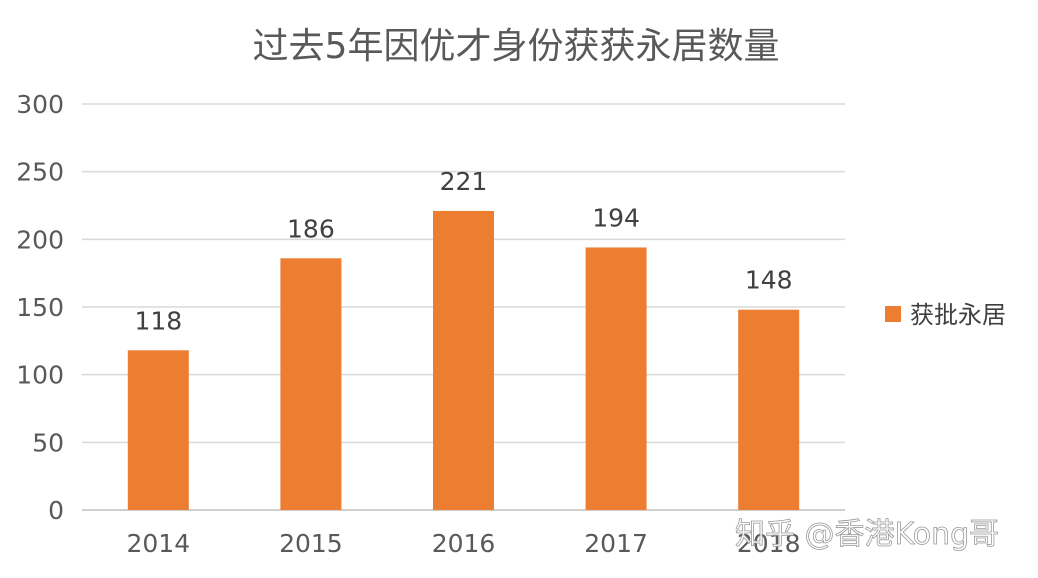  What do you see at coordinates (893, 314) in the screenshot?
I see `legend-swatch` at bounding box center [893, 314].